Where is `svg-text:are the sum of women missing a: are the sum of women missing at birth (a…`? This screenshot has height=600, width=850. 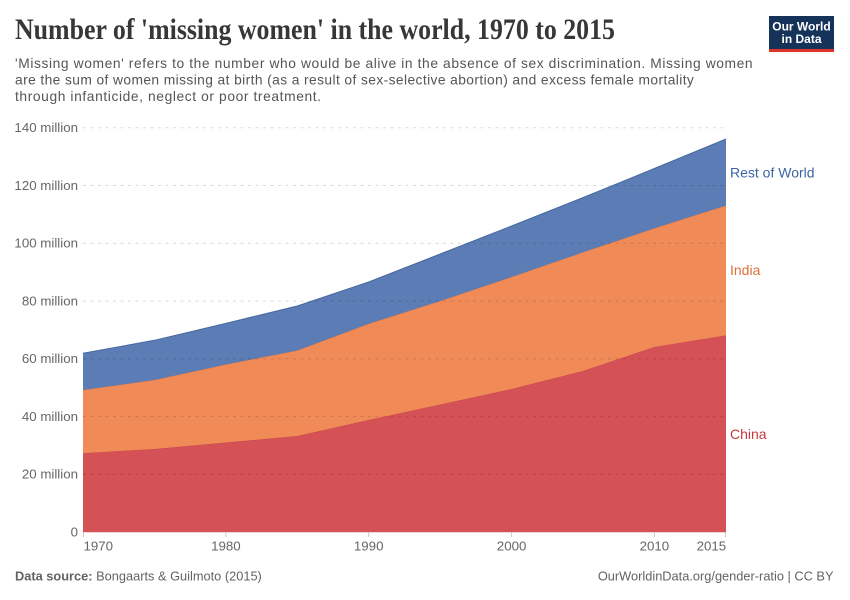 svg-text:are the sum of women missing a: are the sum of women missing at birth (a… is located at coordinates (354, 80).